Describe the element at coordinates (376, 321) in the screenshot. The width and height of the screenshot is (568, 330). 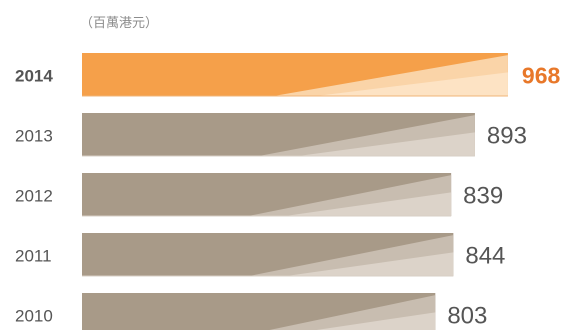
I see `bar-2010-light-band` at that location.